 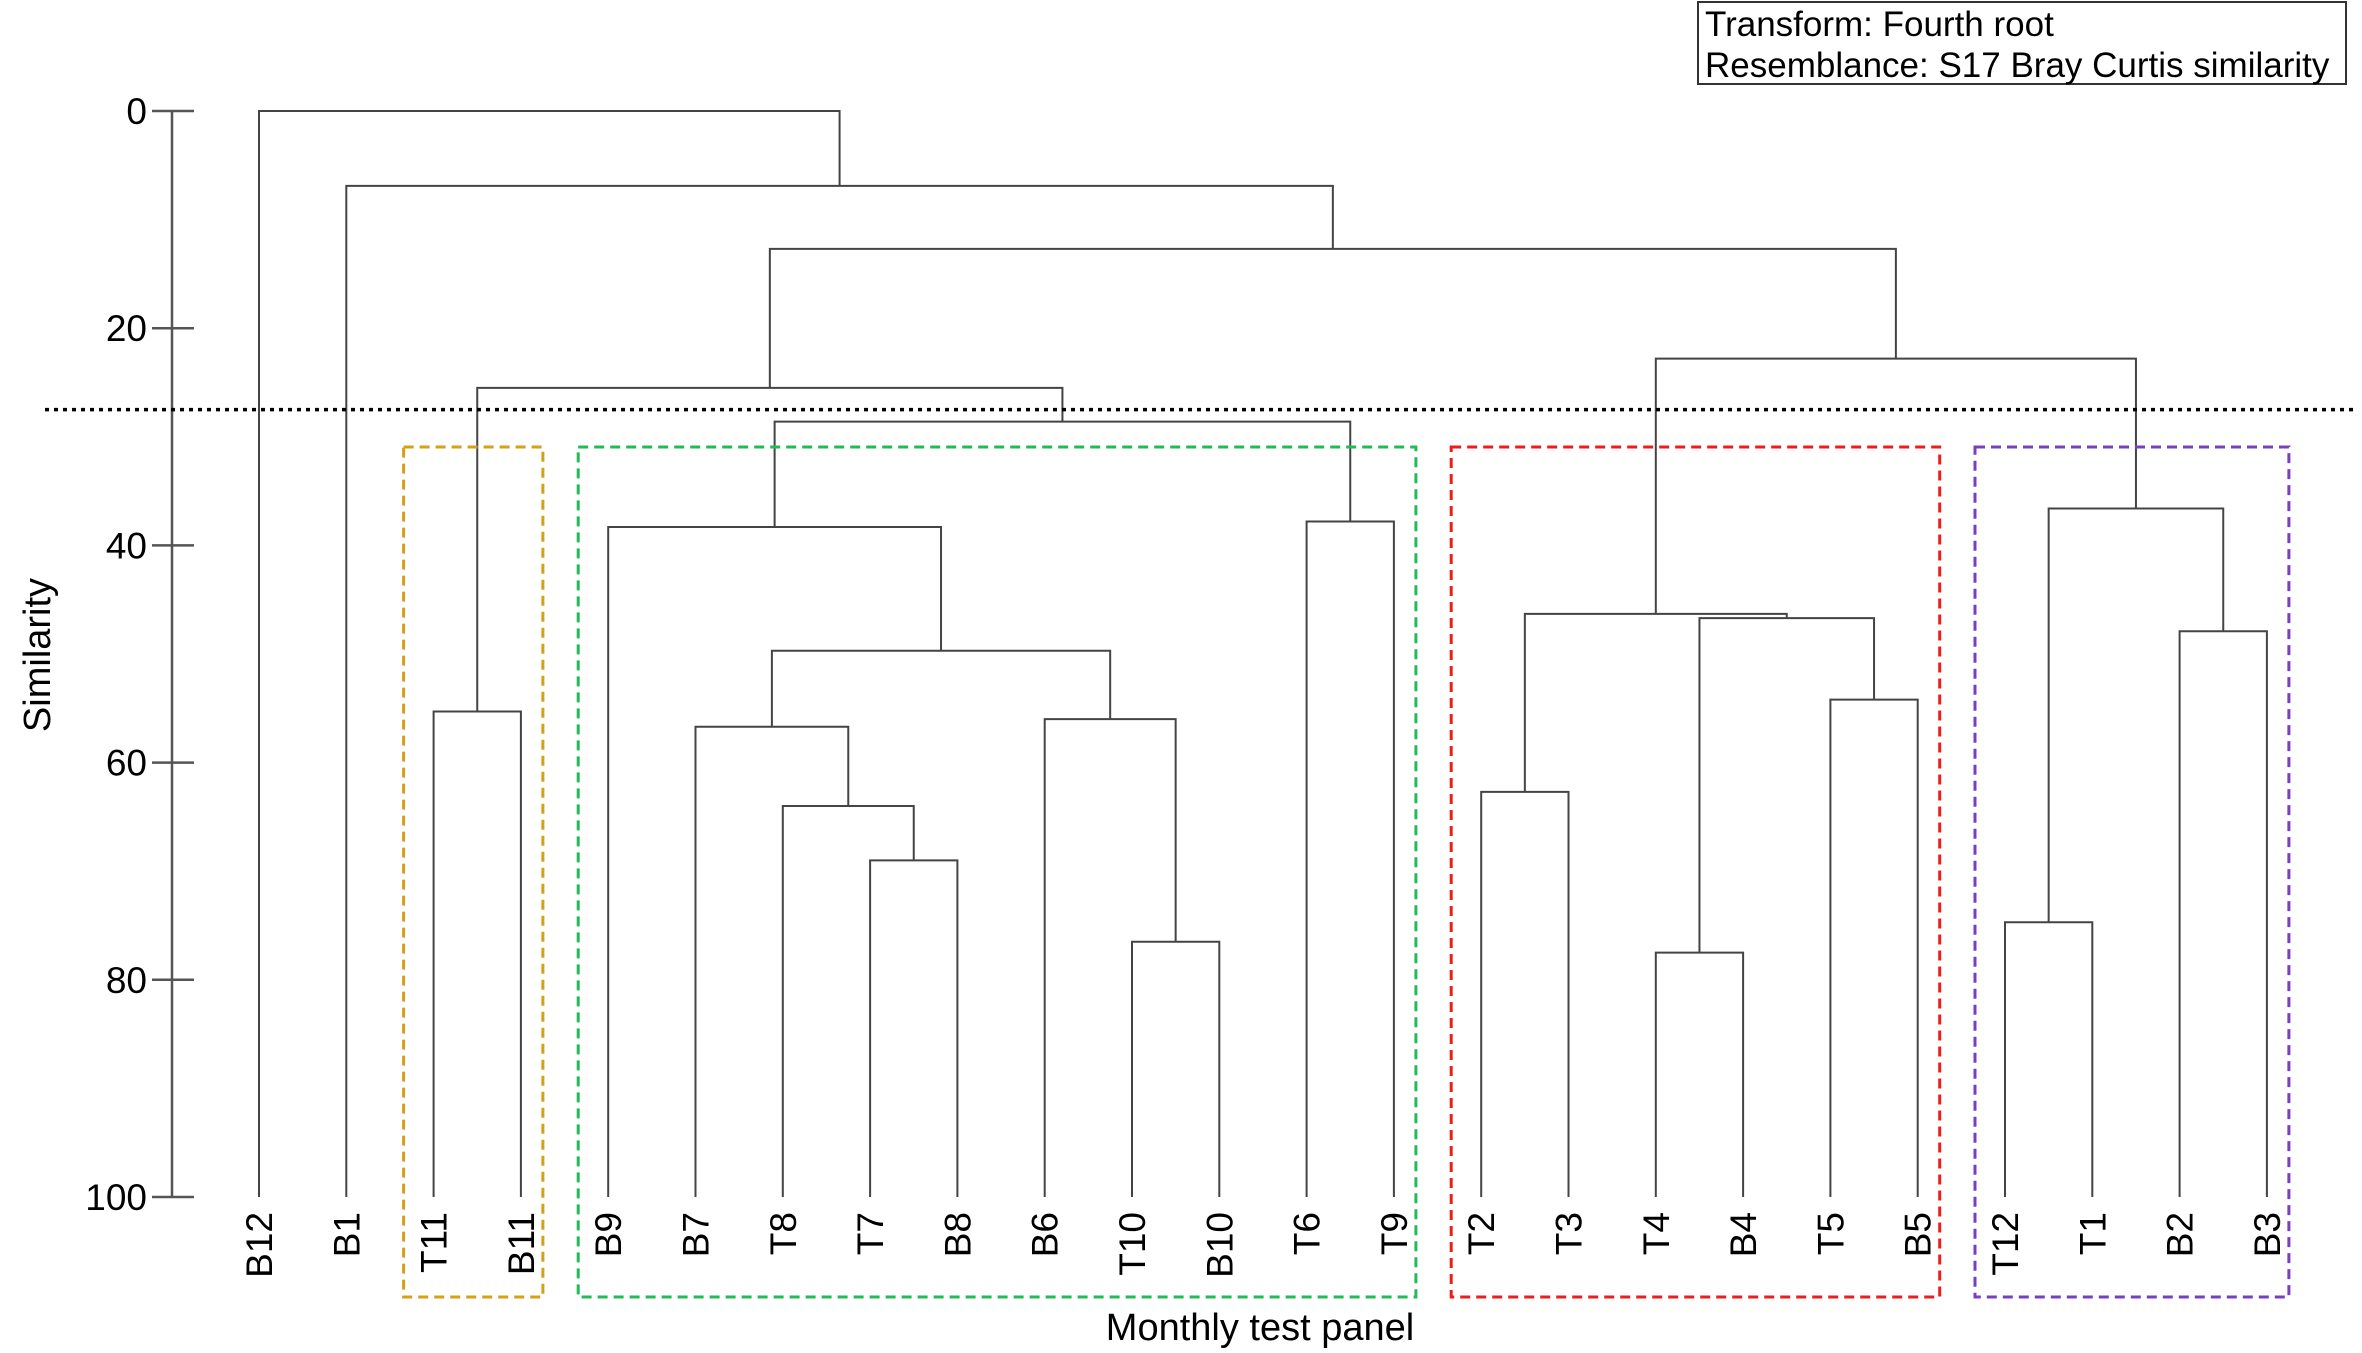 I want to click on leaf-label-B2: B2, so click(x=2180, y=1234).